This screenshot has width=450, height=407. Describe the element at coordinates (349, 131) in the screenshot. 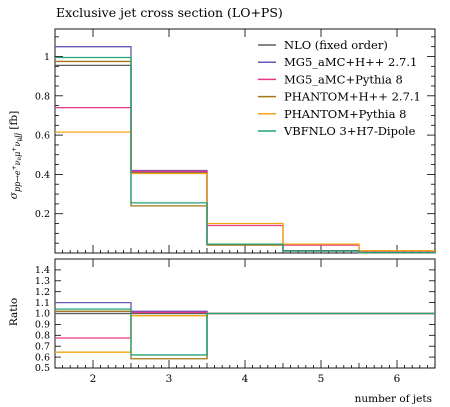

I see `legend-entry-vbfnlo-3-h7-dipole: VBFNLO 3+H7-Dipole` at that location.